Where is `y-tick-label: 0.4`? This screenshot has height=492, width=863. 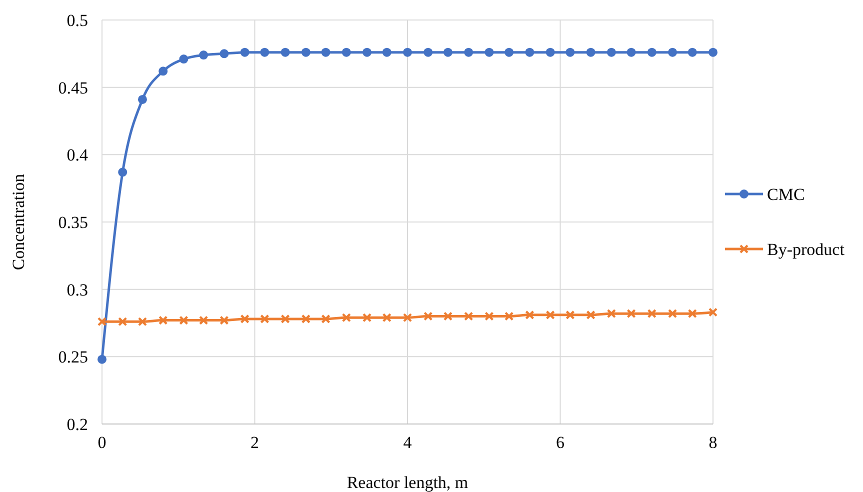
y-tick-label: 0.4 is located at coordinates (77, 155).